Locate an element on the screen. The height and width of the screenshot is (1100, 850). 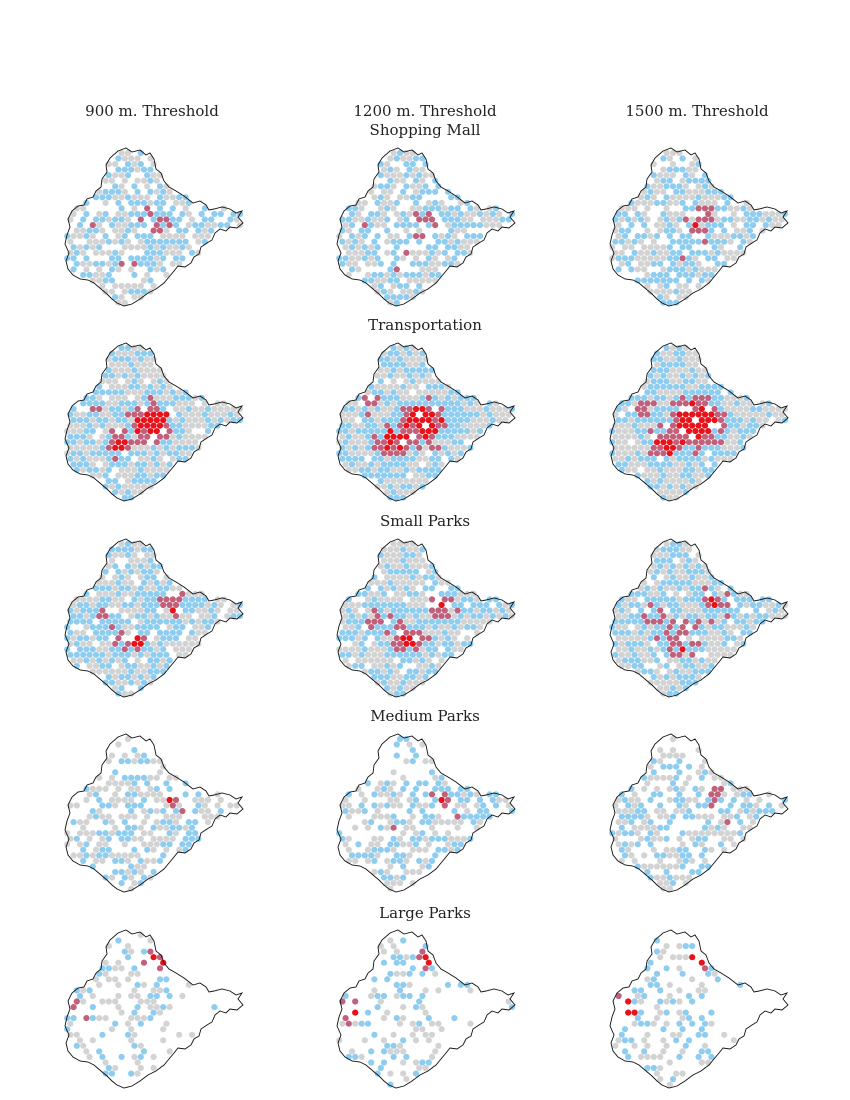
map-svg is located at coordinates (426, 1009).